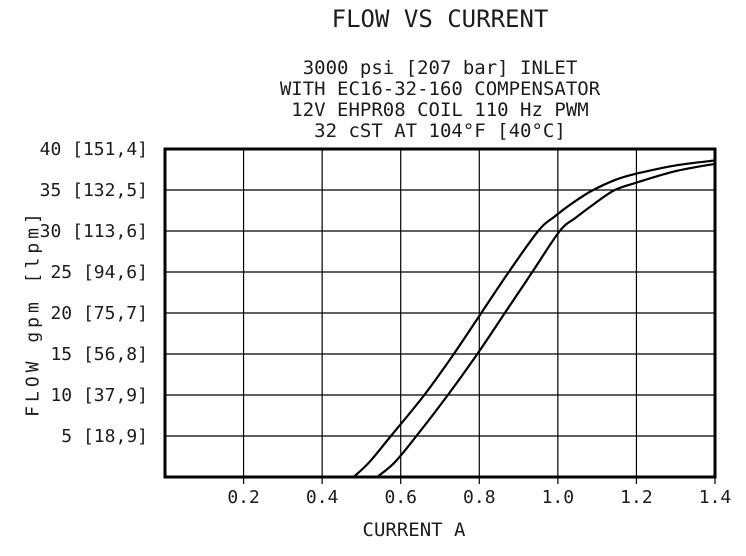 This screenshot has height=556, width=746. What do you see at coordinates (104, 436) in the screenshot?
I see `y-tick-label: 5 [18,9]` at bounding box center [104, 436].